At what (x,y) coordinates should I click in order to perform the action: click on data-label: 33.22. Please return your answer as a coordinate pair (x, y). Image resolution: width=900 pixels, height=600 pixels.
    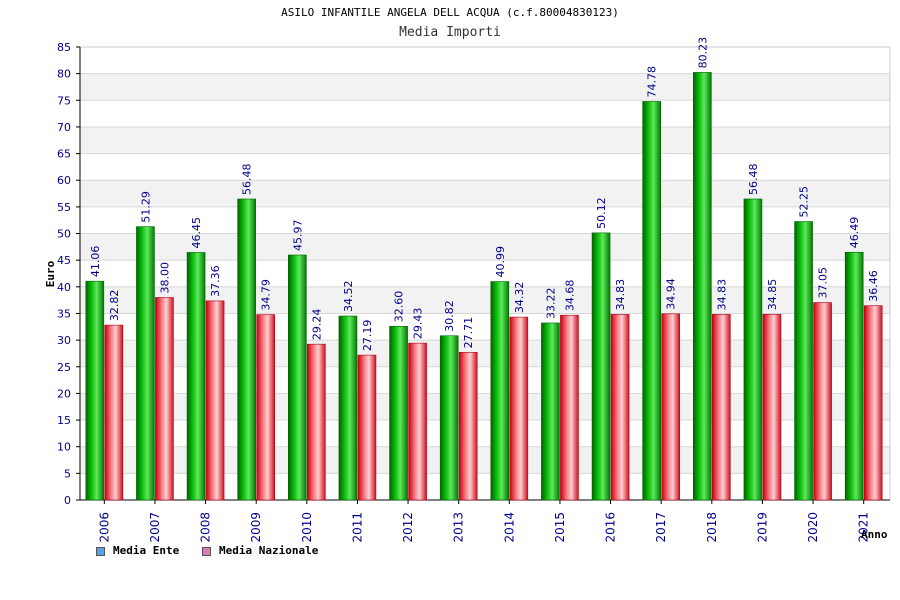
    Looking at the image, I should click on (550, 303).